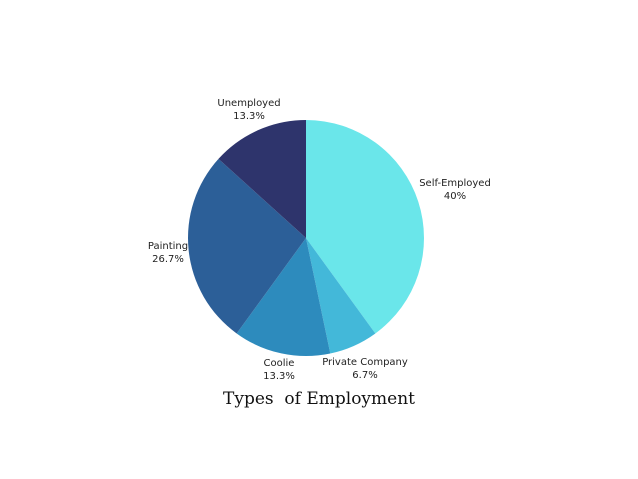  What do you see at coordinates (168, 259) in the screenshot?
I see `slice-value-label: 26.7%` at bounding box center [168, 259].